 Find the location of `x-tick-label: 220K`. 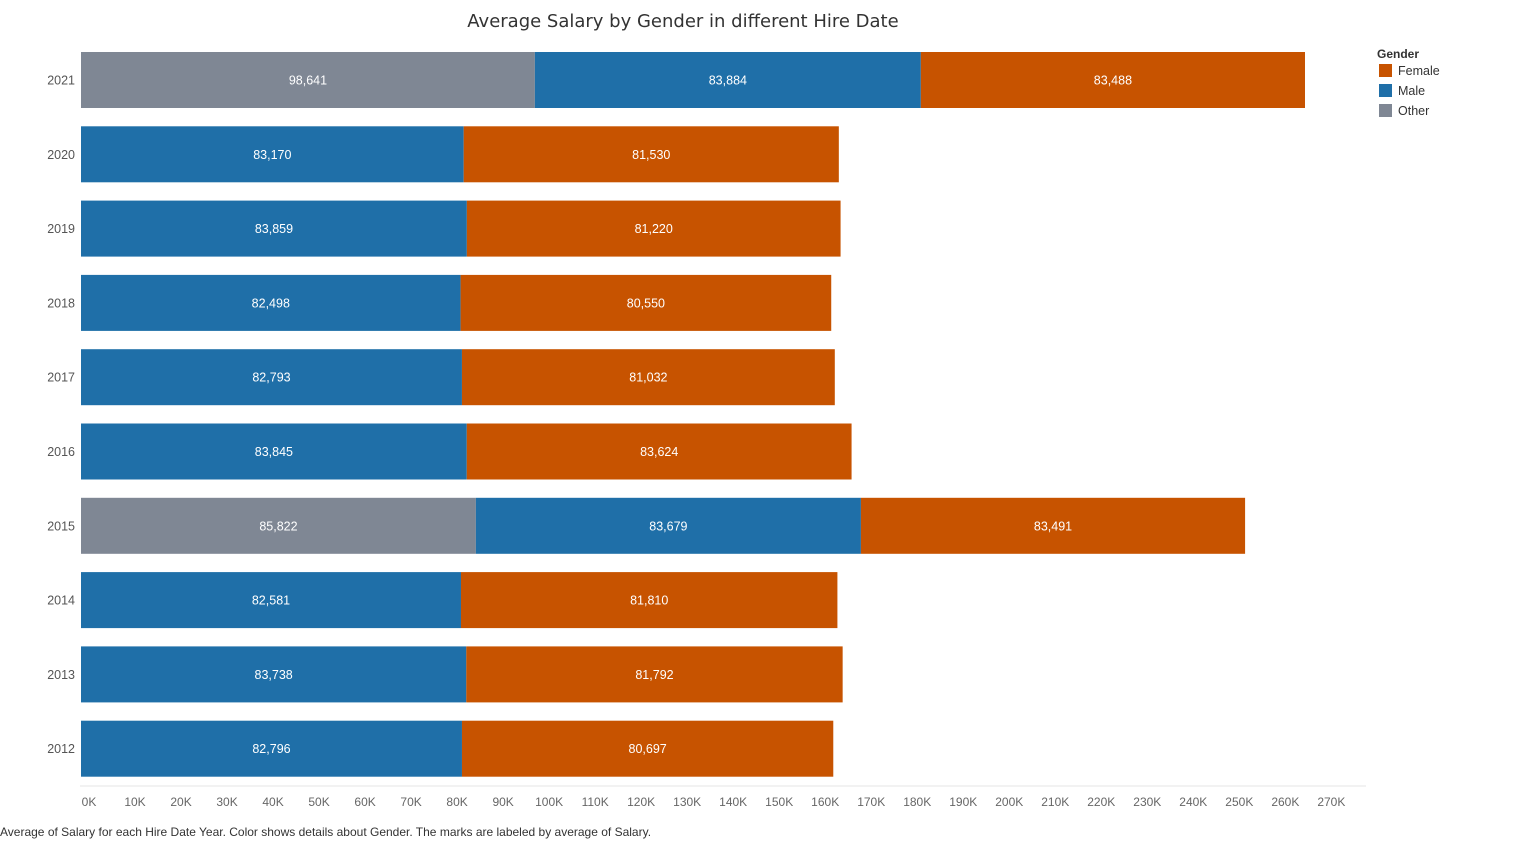

x-tick-label: 220K is located at coordinates (1101, 802).